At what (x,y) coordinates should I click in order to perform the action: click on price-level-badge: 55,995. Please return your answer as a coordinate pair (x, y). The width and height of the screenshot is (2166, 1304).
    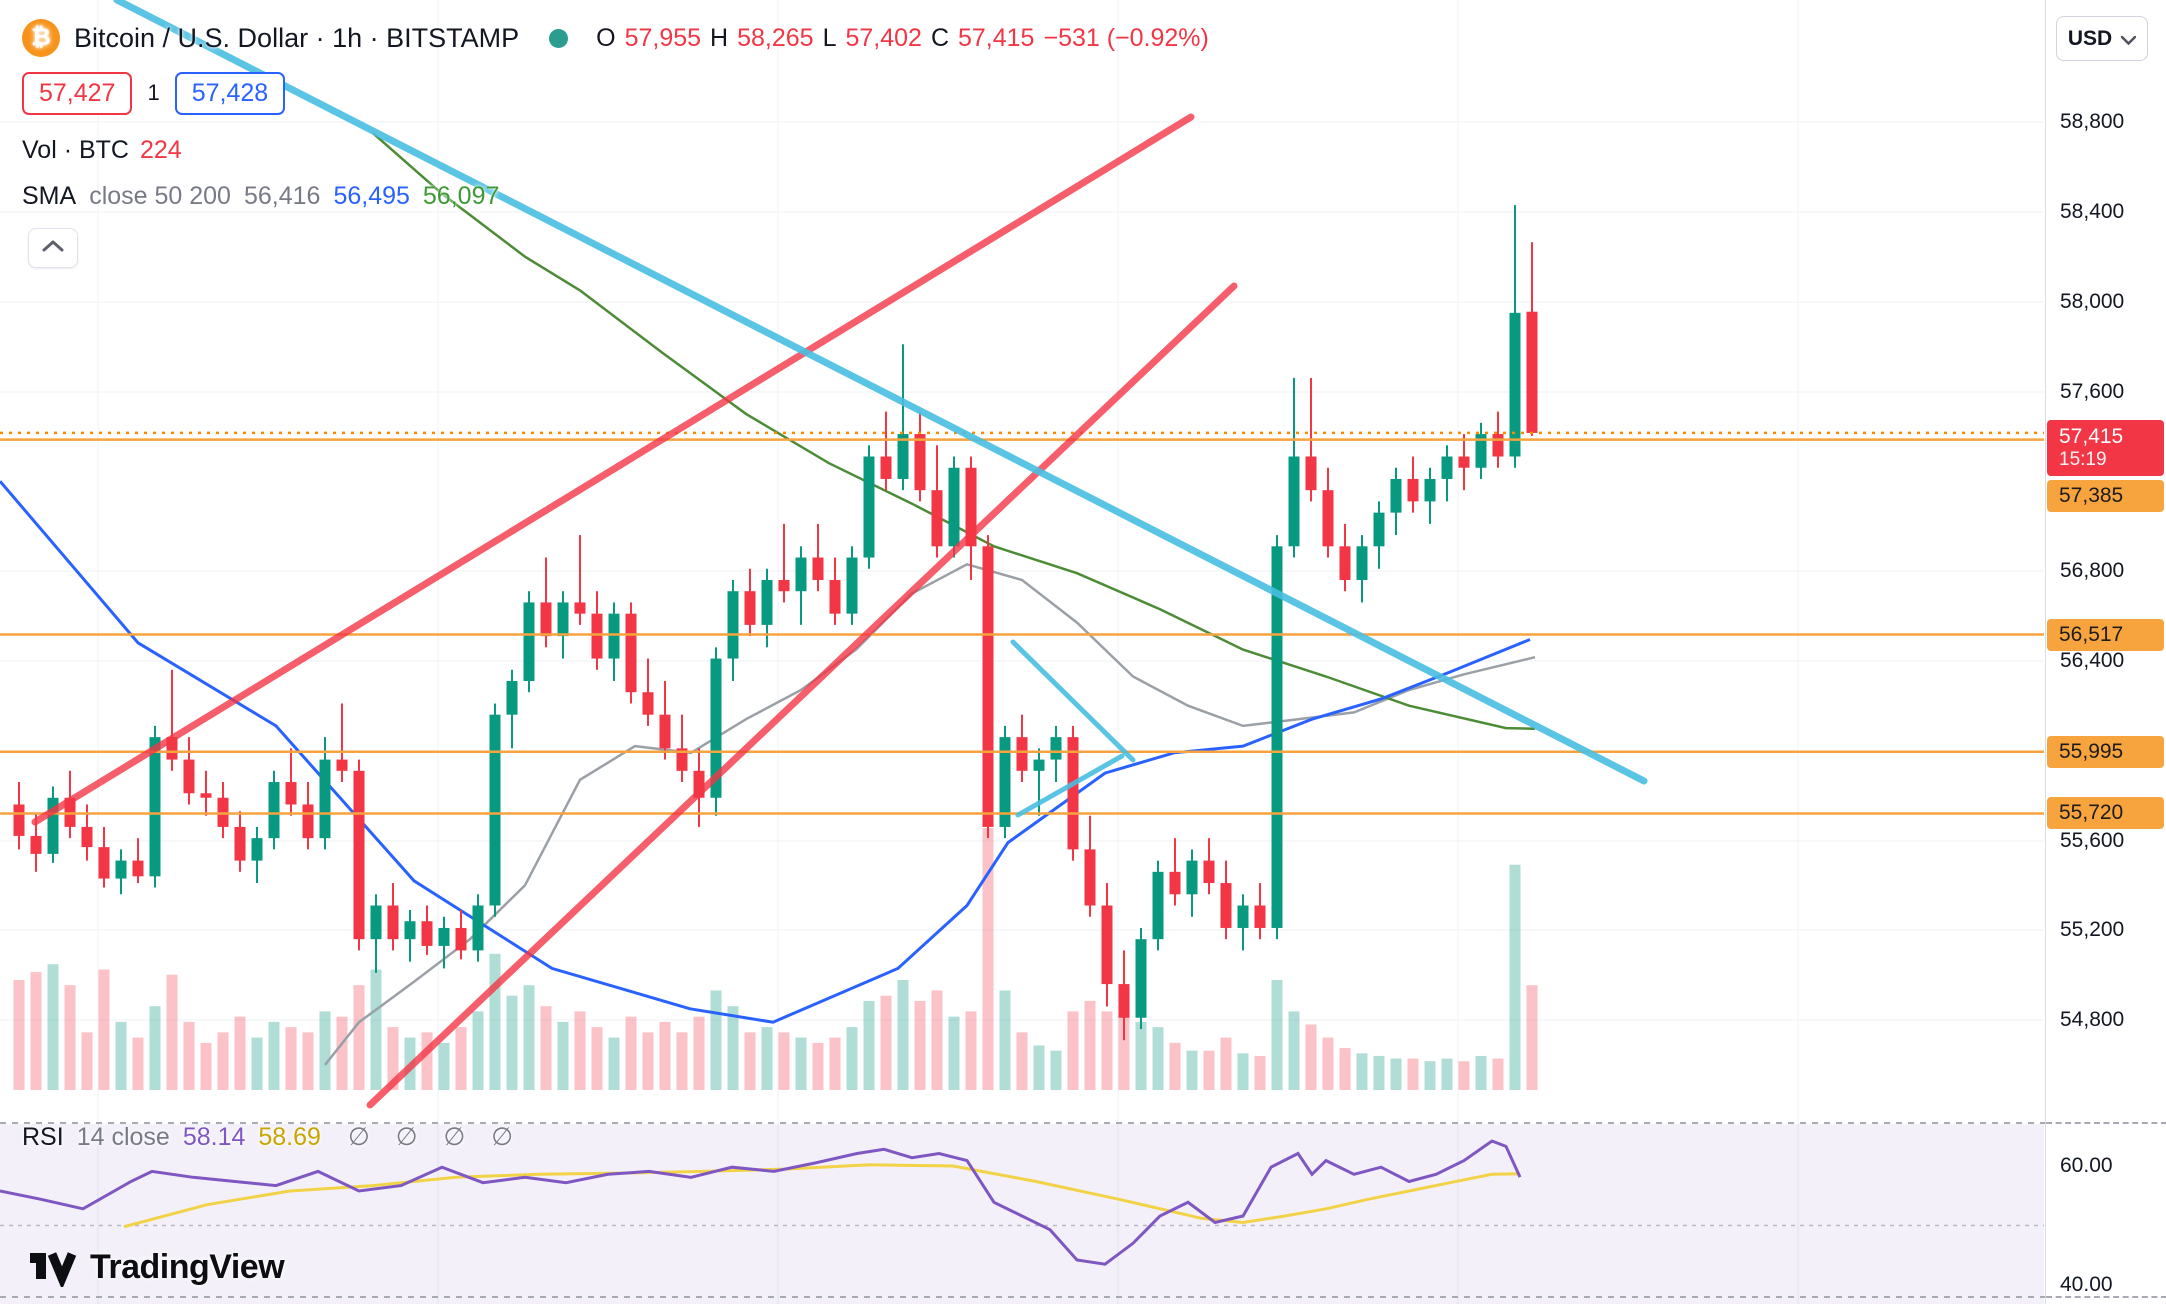
    Looking at the image, I should click on (2105, 752).